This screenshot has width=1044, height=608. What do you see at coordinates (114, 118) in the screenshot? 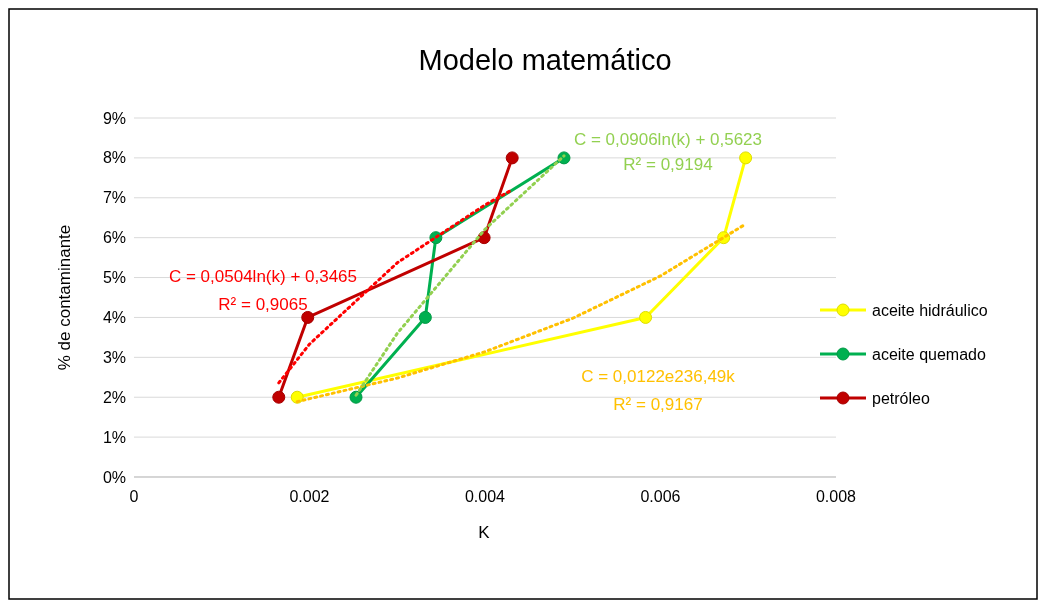
I see `y-tick-label: 9%` at bounding box center [114, 118].